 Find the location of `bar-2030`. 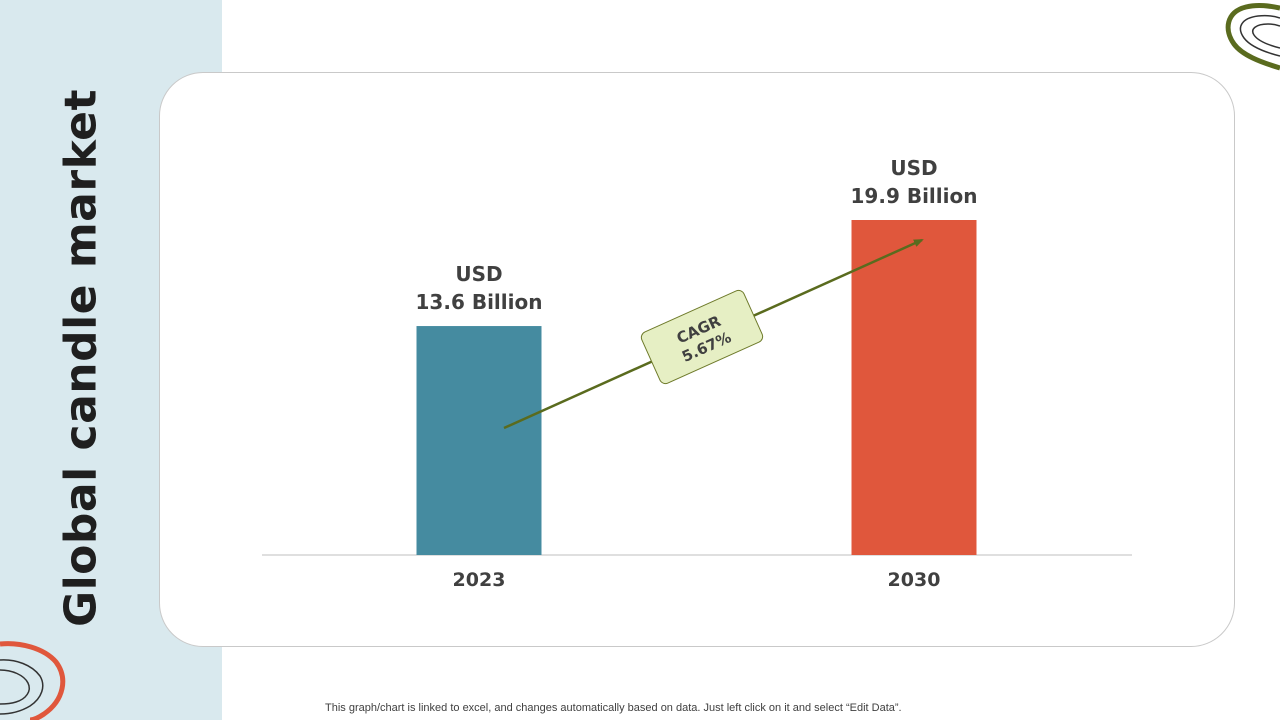

bar-2030 is located at coordinates (914, 387).